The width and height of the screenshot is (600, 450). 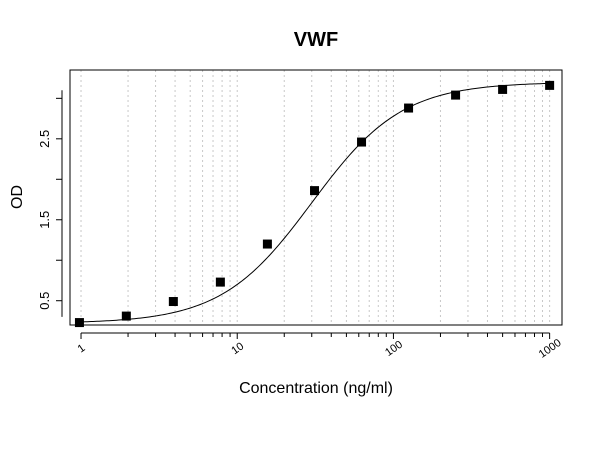 I want to click on x-axis-label: Concentration (ng/ml), so click(x=316, y=388).